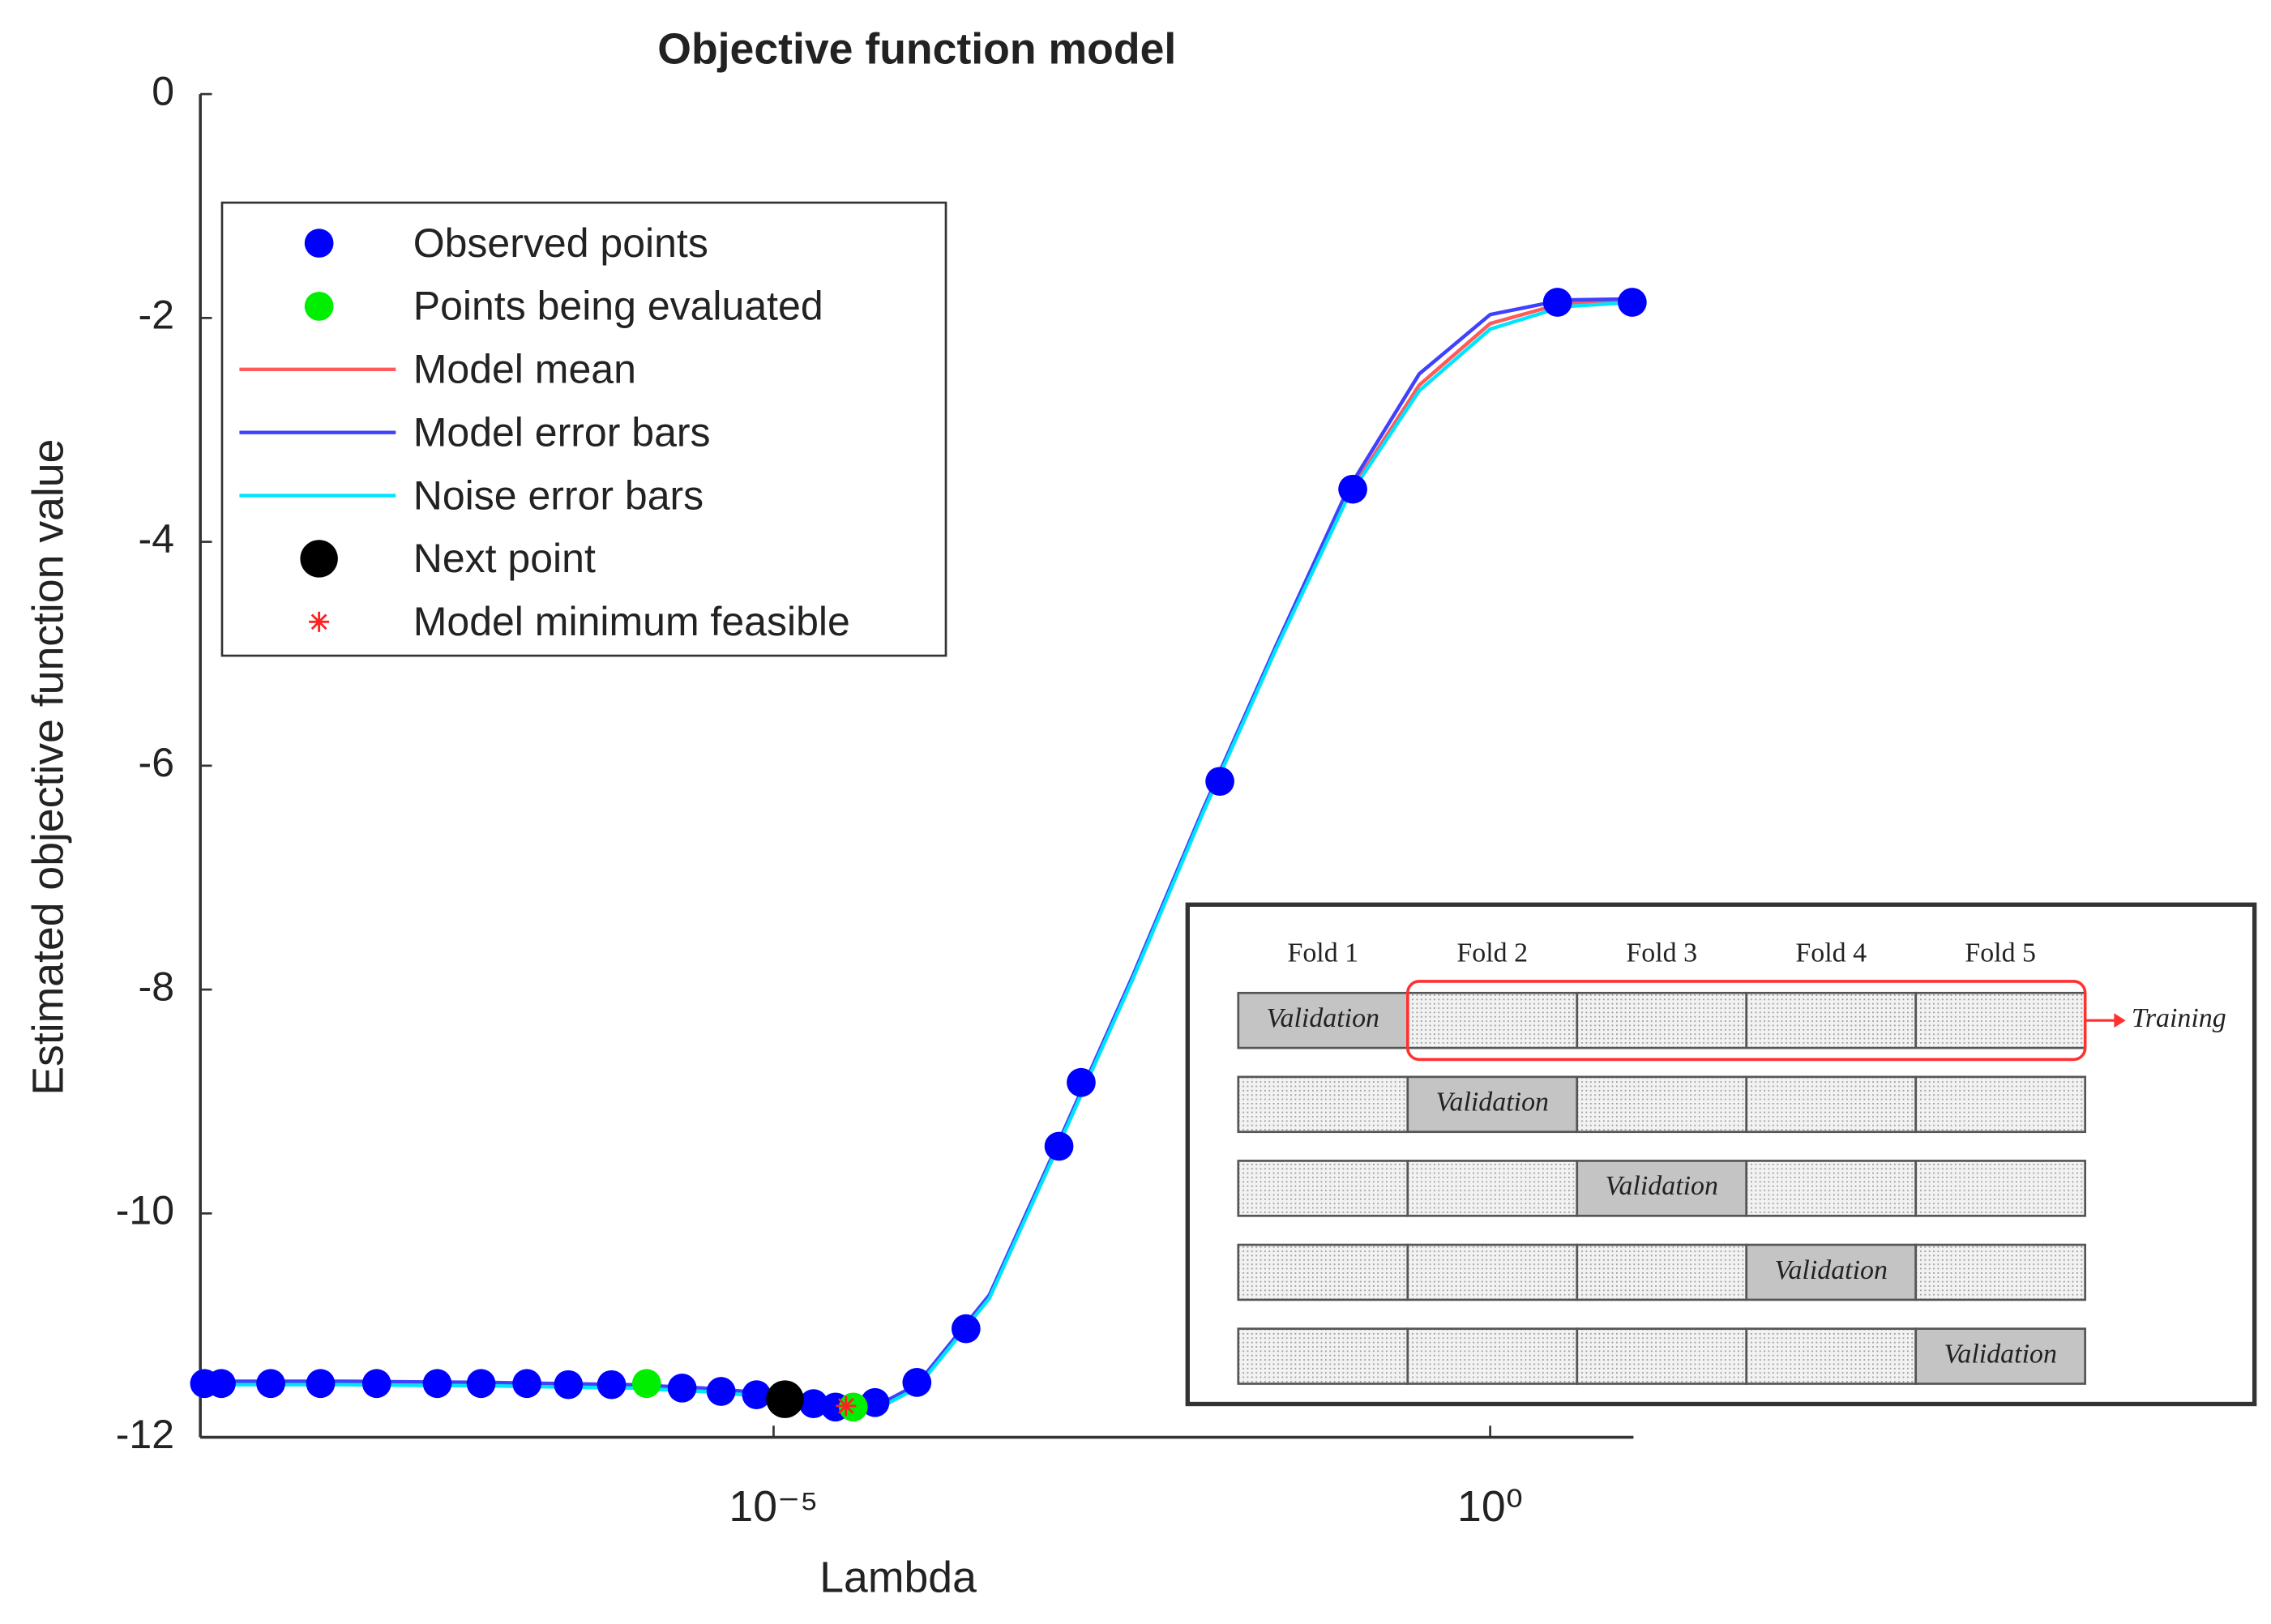  I want to click on y-tick-label: -2, so click(157, 315).